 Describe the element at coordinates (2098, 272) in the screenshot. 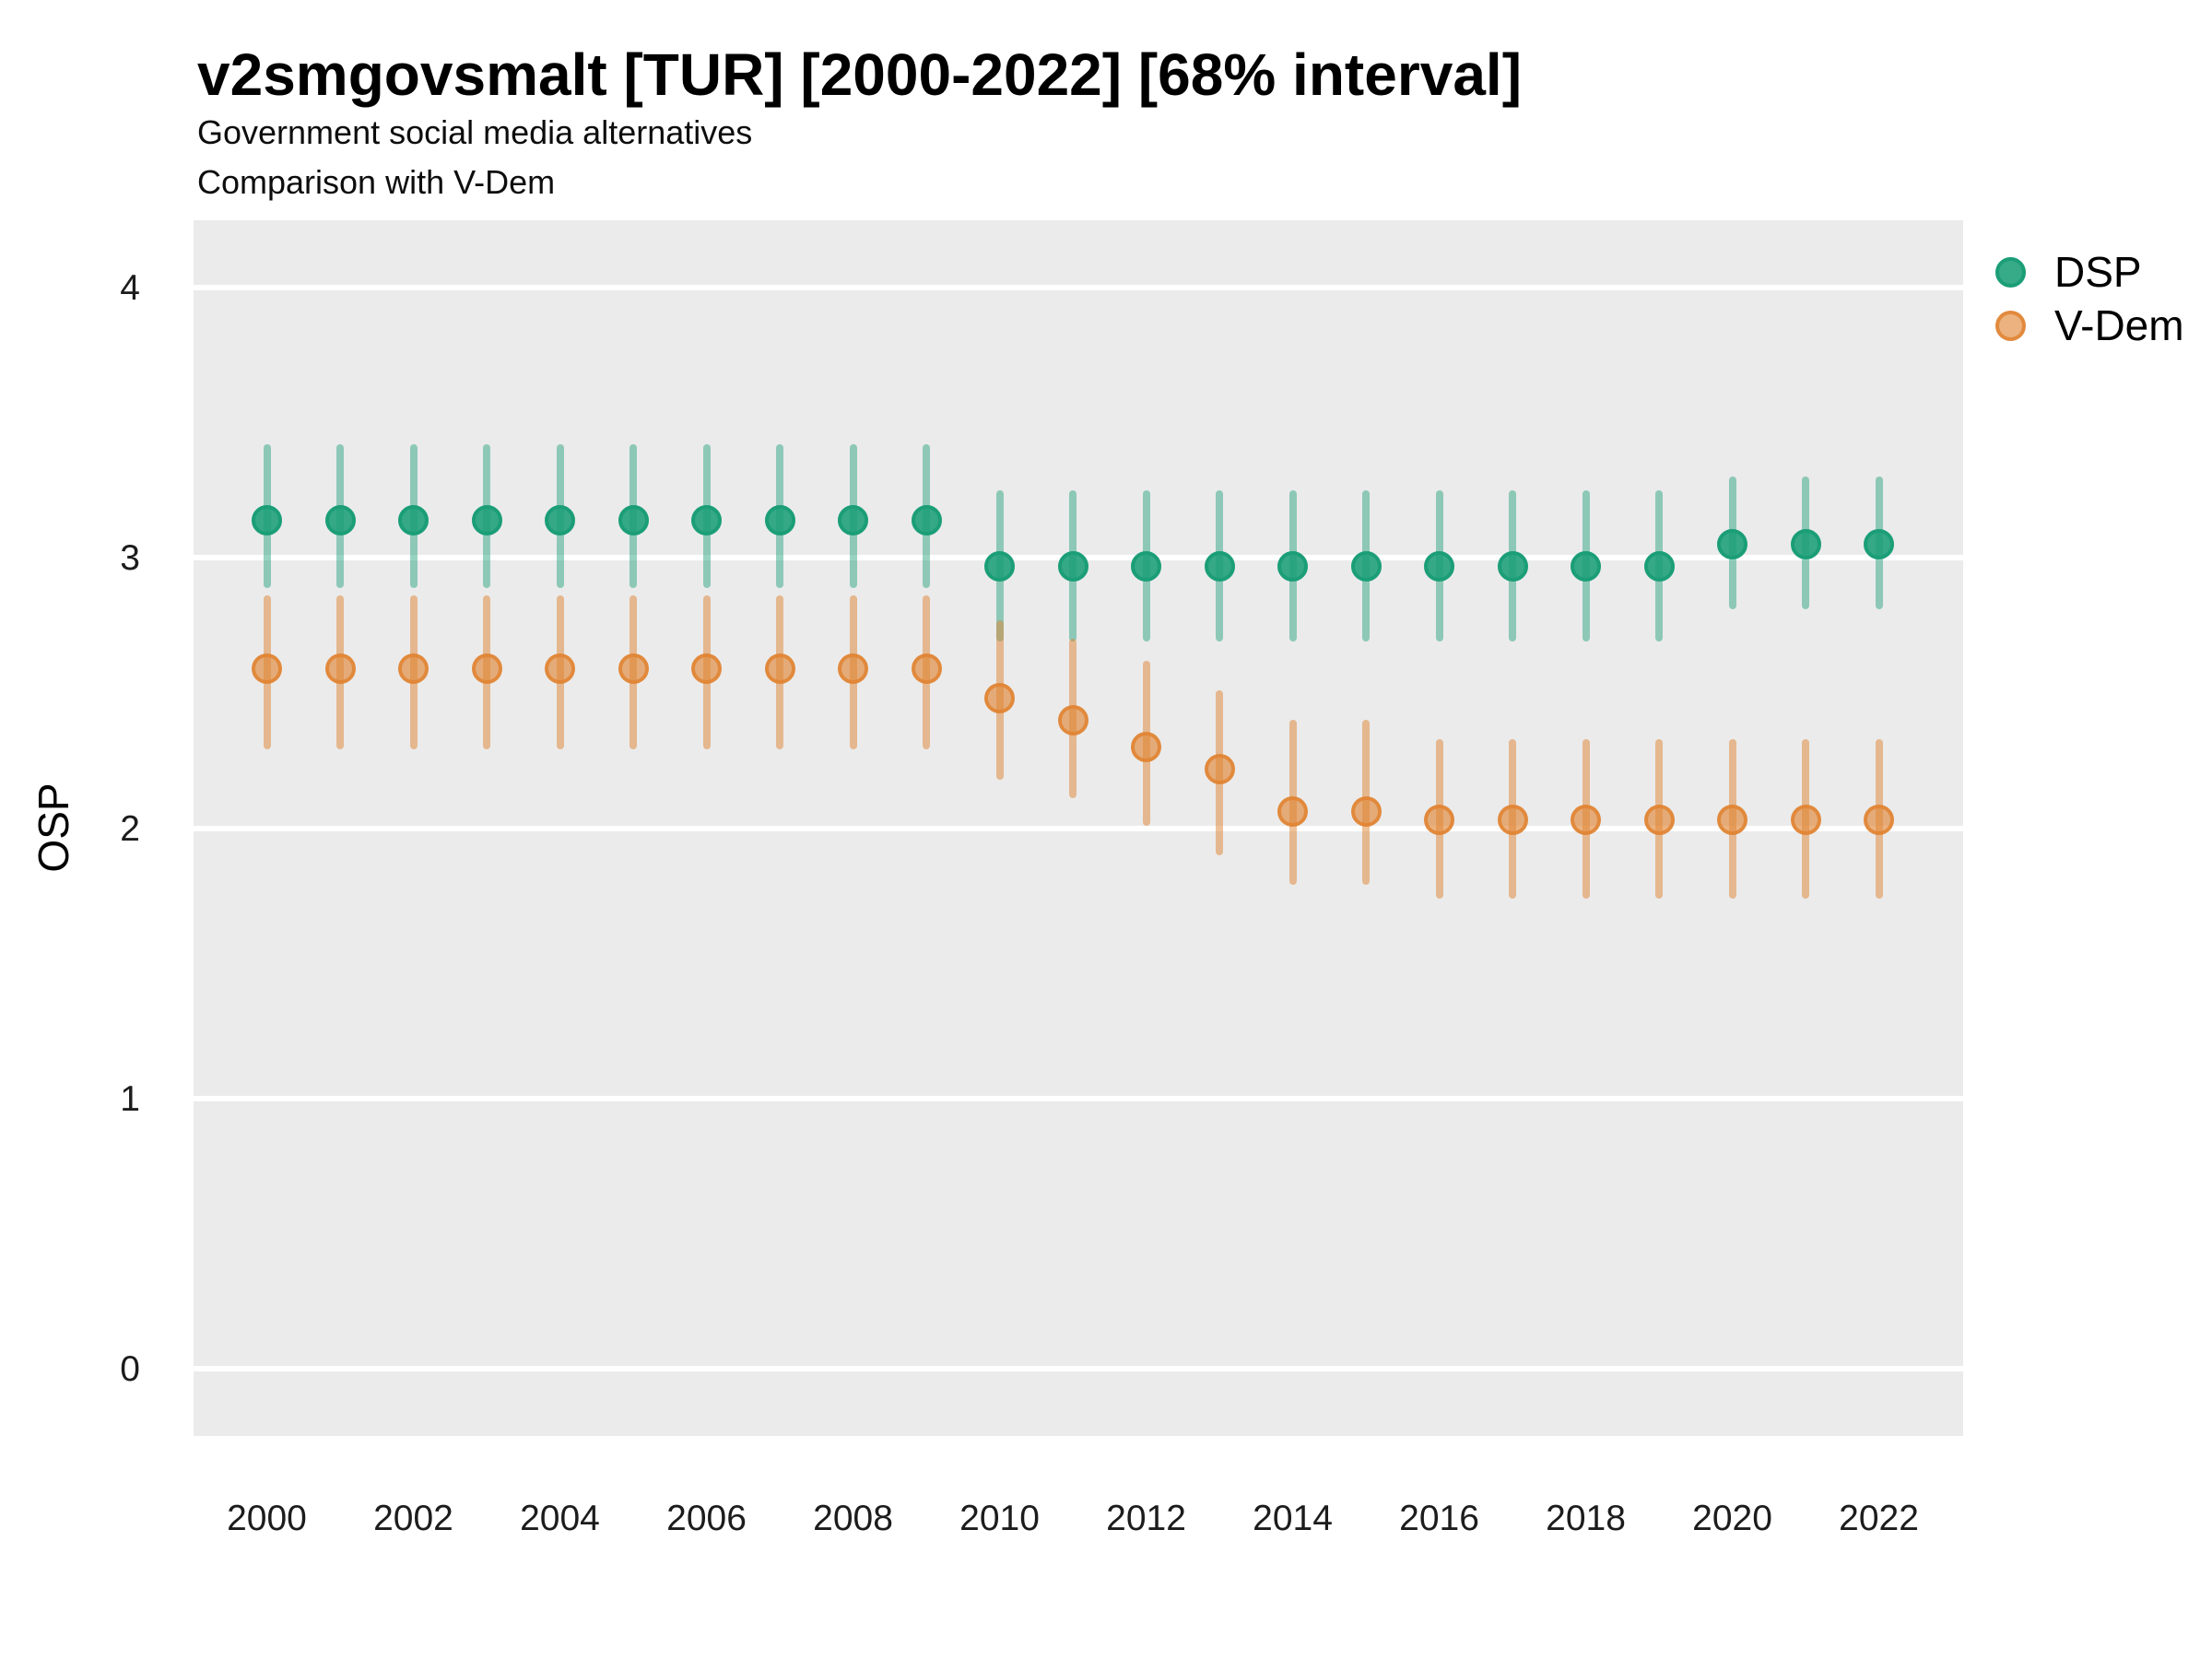

I see `legend-label: DSP` at that location.